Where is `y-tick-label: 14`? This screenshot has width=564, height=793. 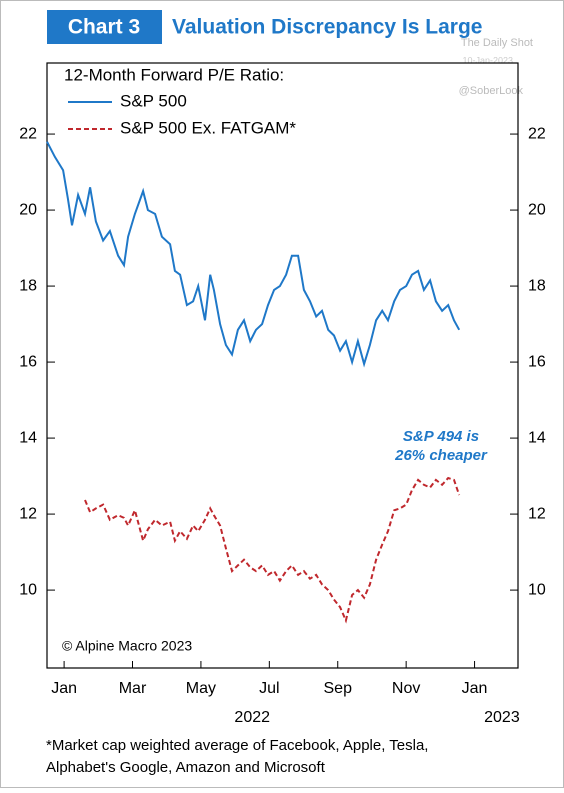 y-tick-label: 14 is located at coordinates (28, 437).